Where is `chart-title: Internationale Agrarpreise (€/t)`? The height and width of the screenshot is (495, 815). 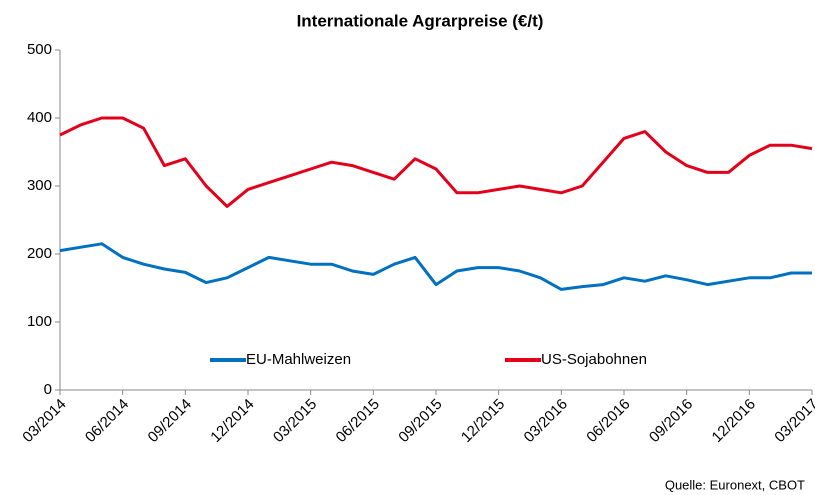 chart-title: Internationale Agrarpreise (€/t) is located at coordinates (420, 20).